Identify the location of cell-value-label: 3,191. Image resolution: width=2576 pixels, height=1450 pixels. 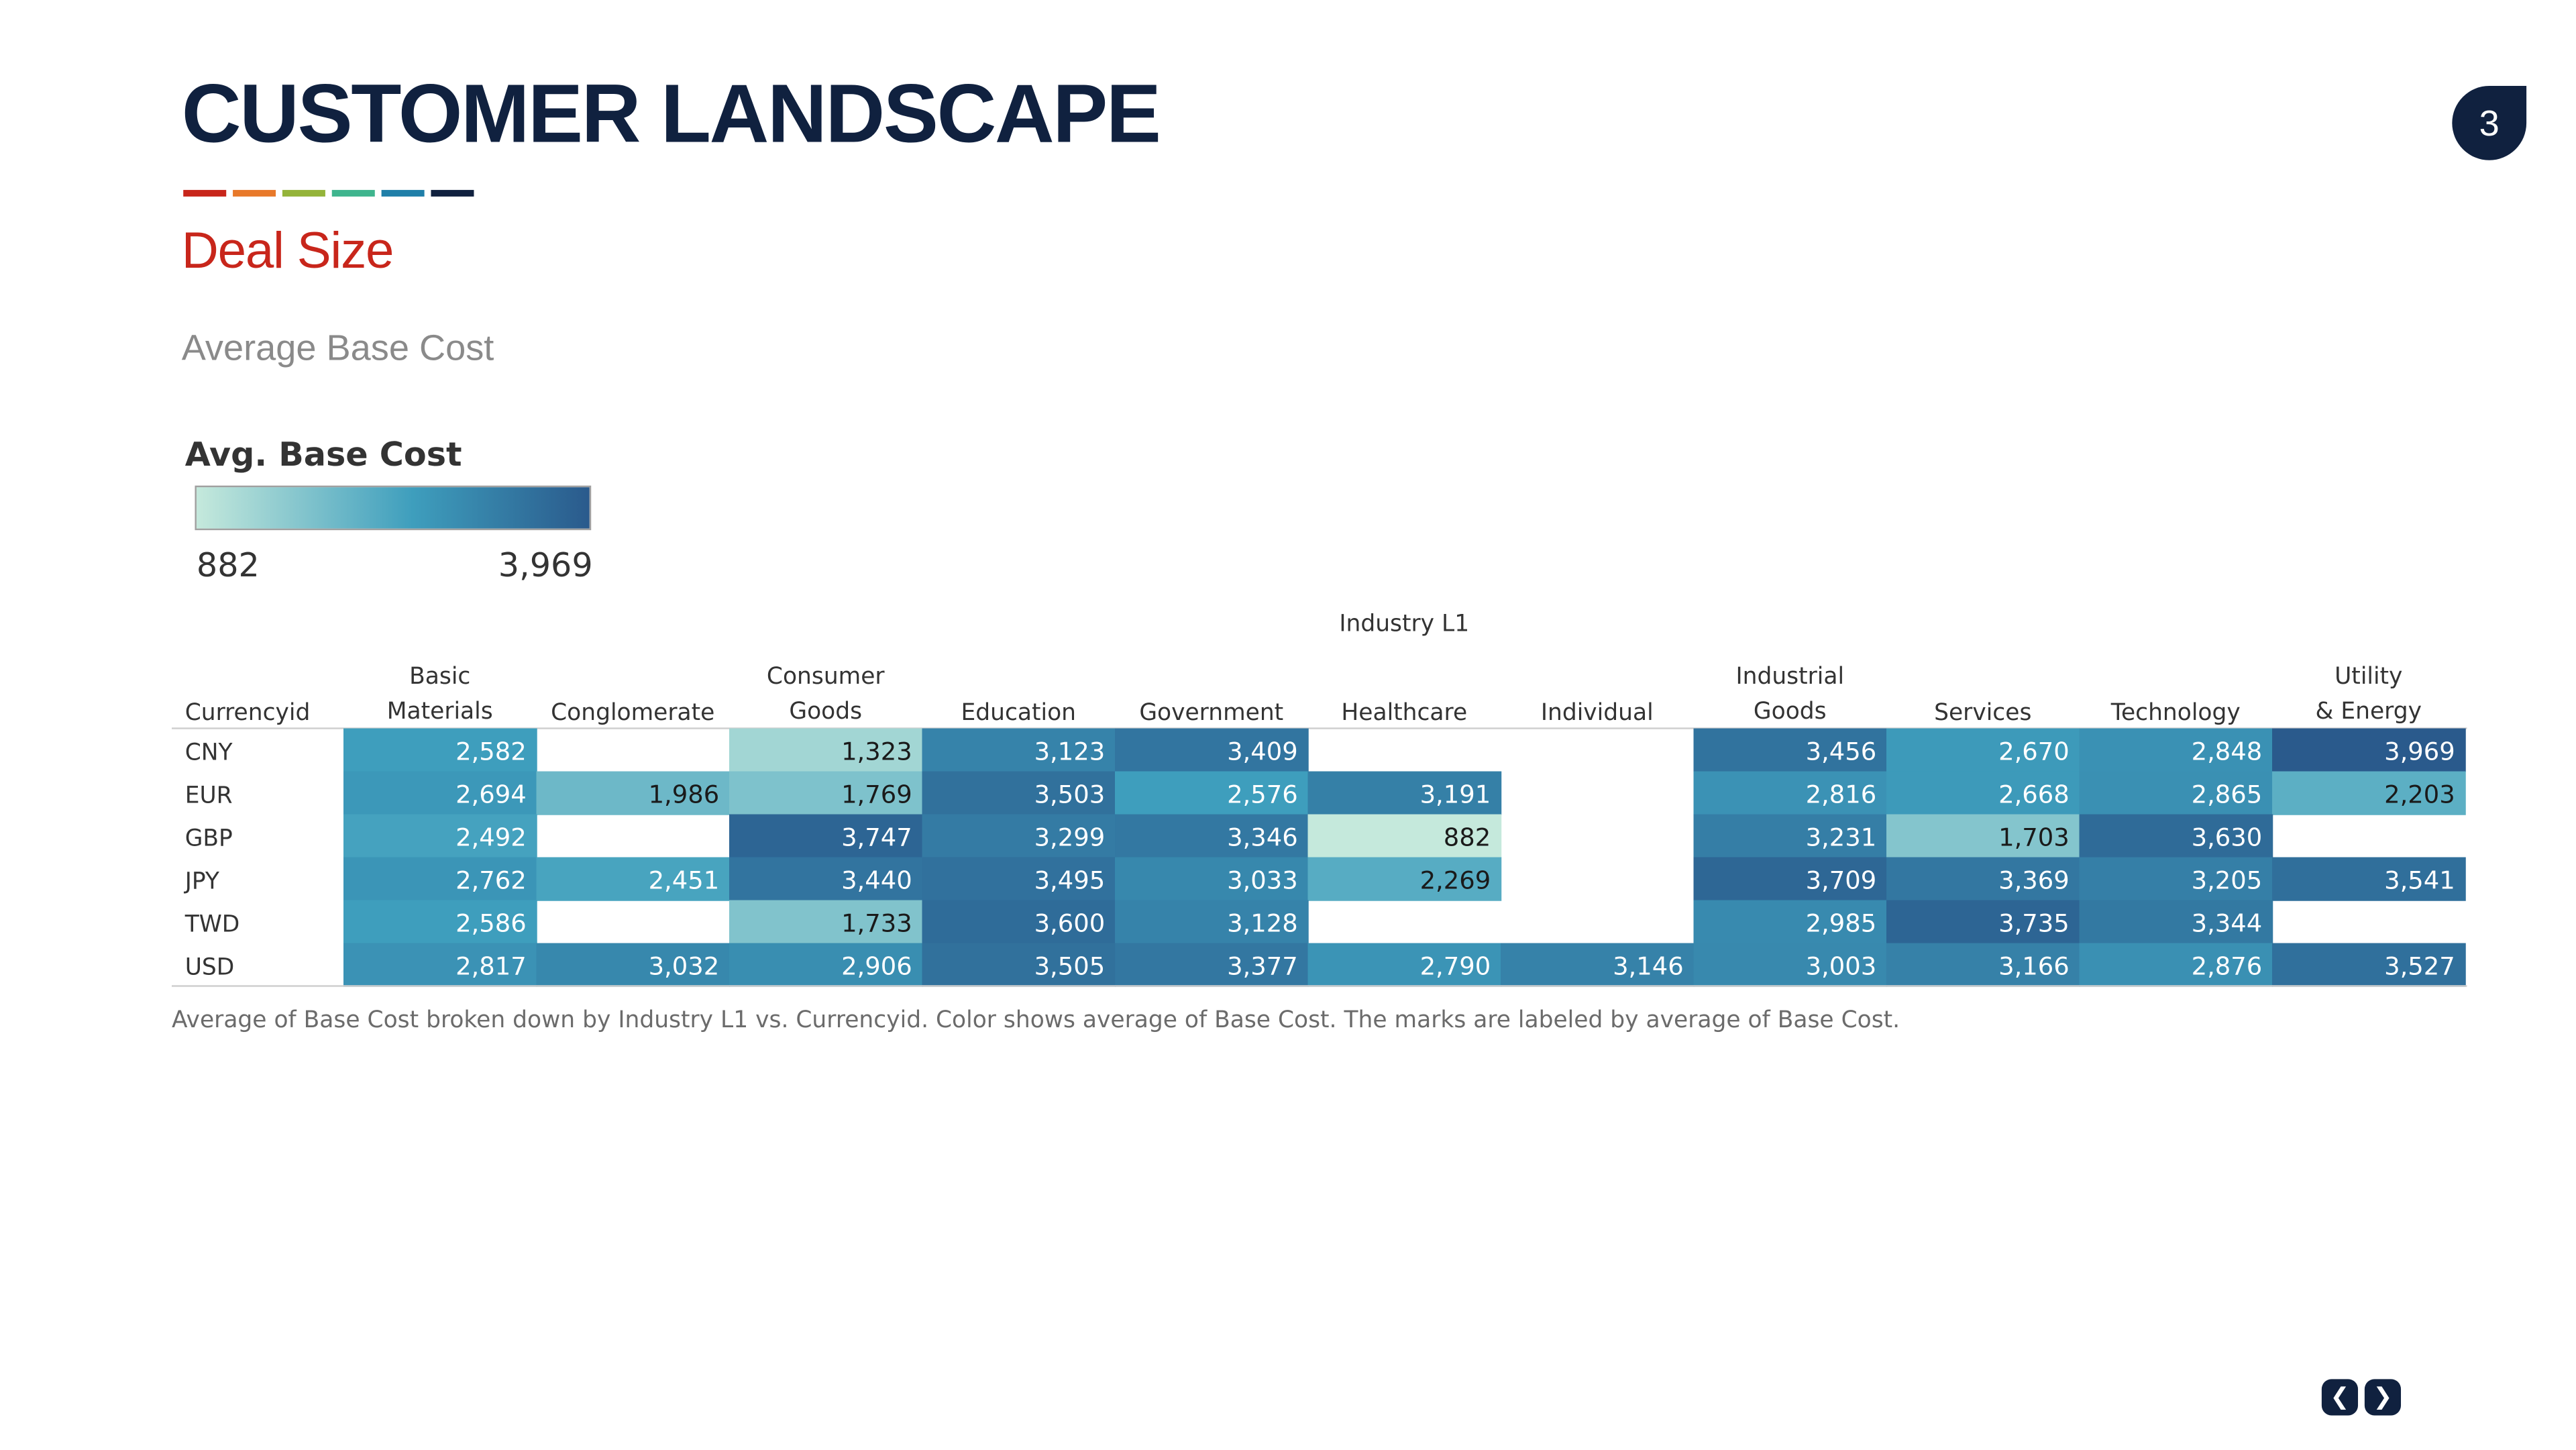
(1455, 795).